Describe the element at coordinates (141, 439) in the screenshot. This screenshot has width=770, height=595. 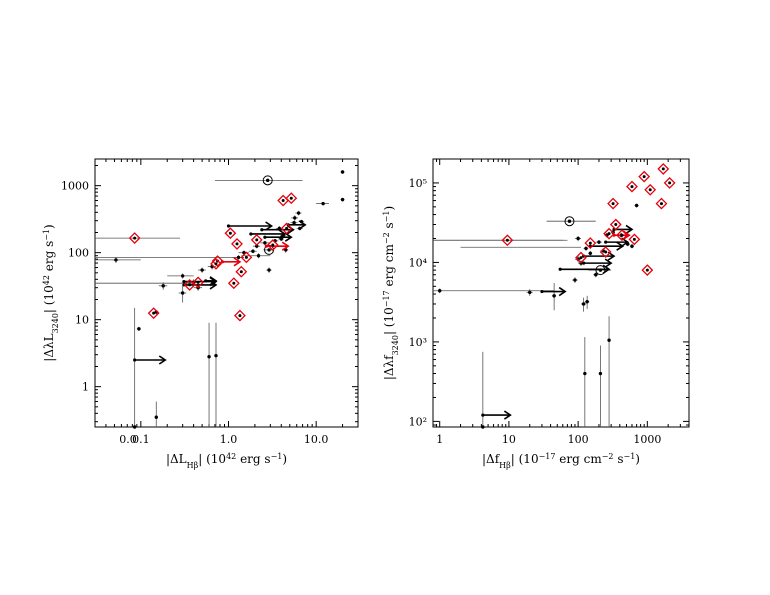
I see `x-tick-label: 0.1` at that location.